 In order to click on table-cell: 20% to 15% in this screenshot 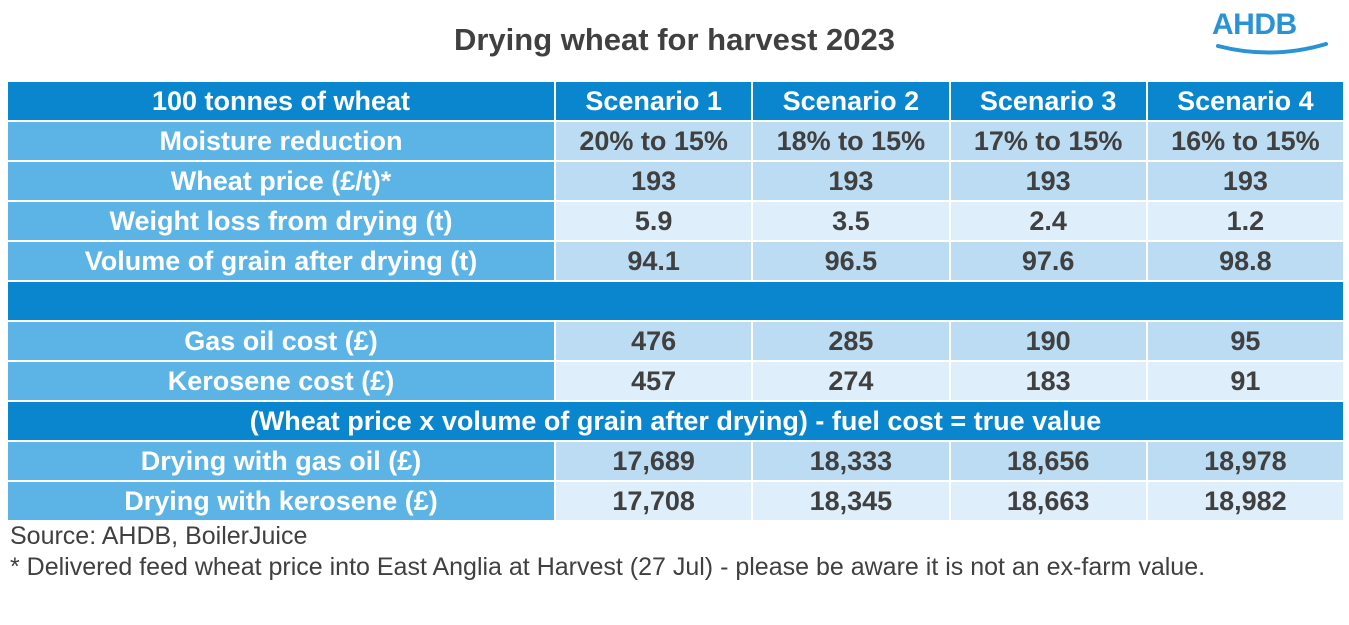, I will do `click(653, 141)`.